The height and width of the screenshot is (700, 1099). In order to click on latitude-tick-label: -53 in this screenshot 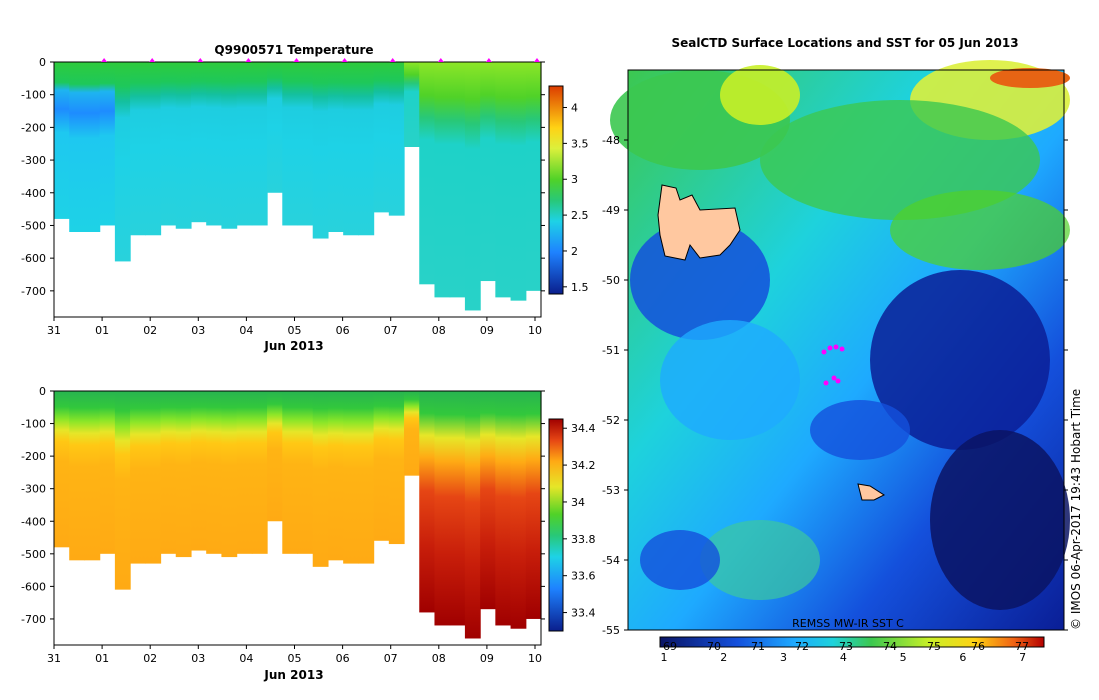, I will do `click(611, 490)`.